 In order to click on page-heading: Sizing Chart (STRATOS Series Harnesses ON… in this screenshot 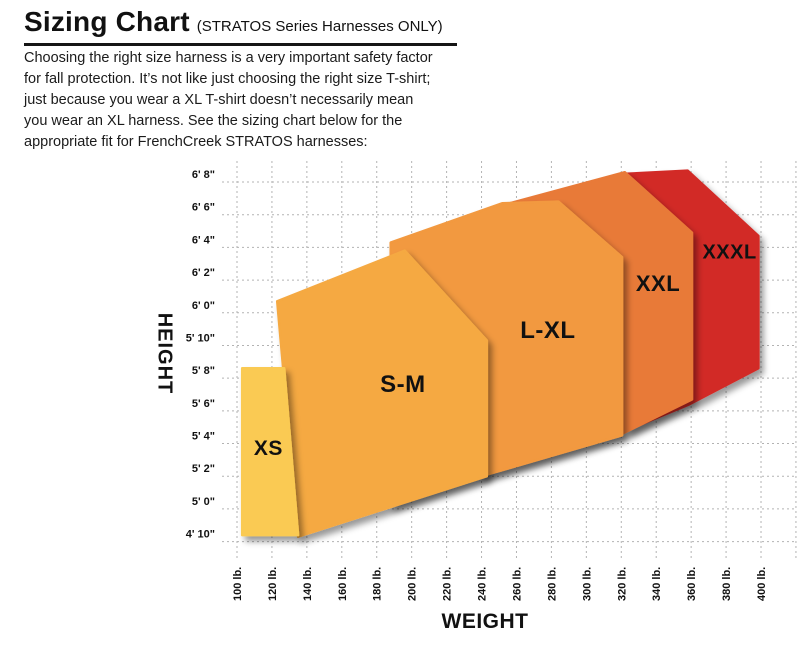, I will do `click(240, 26)`.